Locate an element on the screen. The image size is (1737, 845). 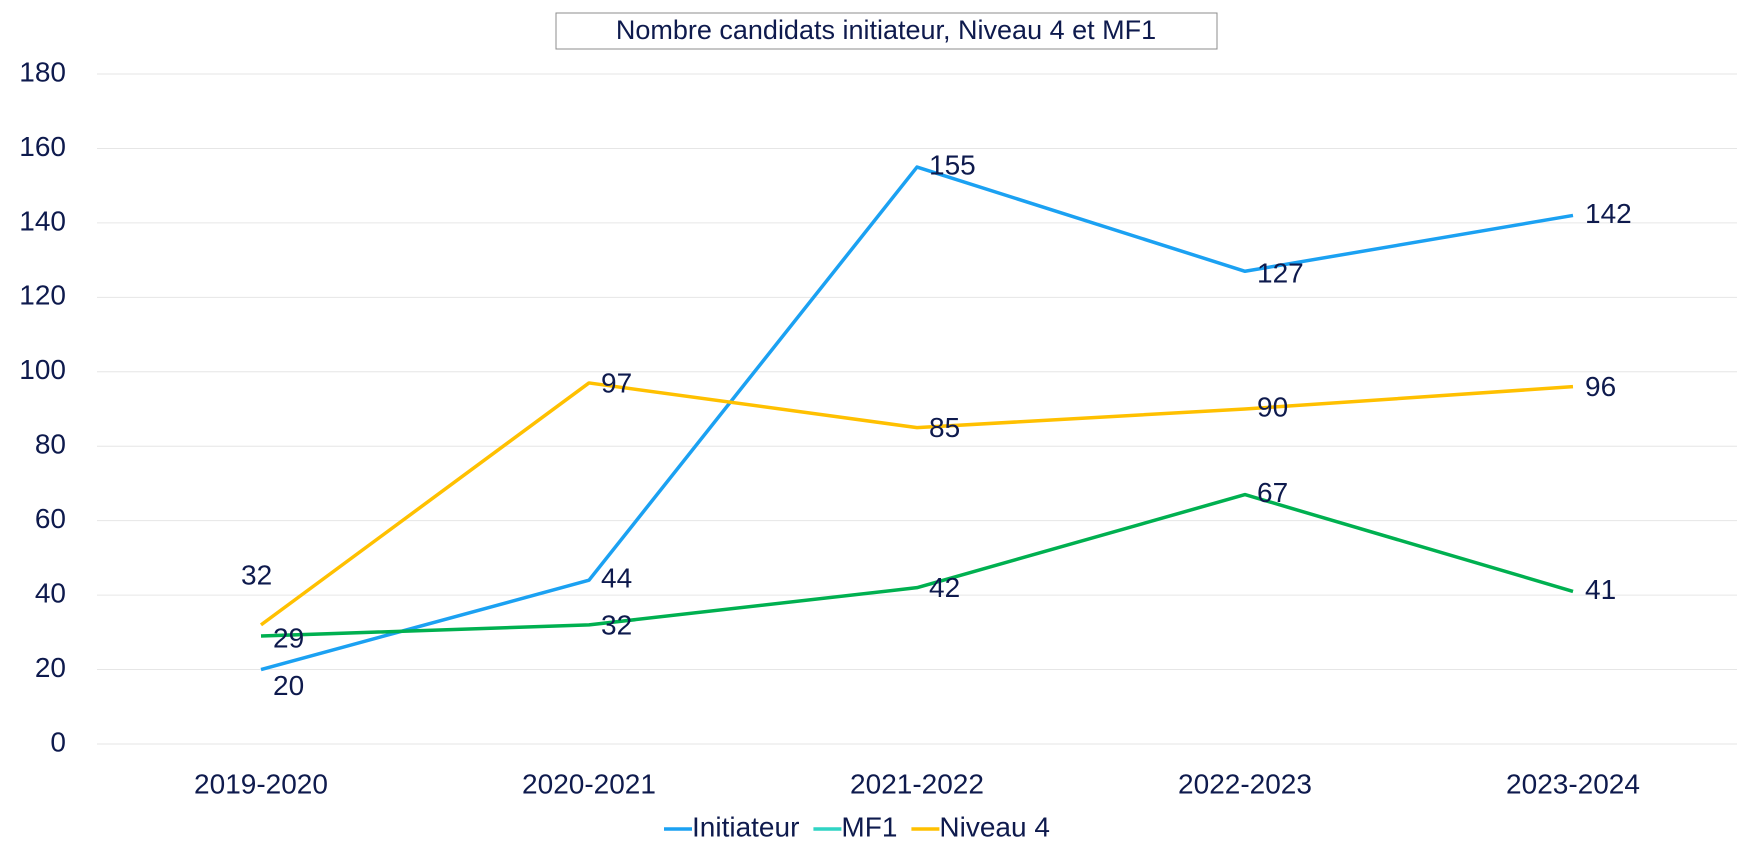
data-label: 155 is located at coordinates (952, 164).